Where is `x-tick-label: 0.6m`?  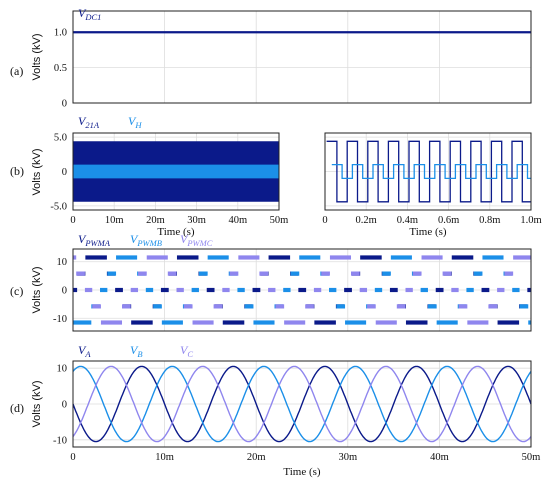
x-tick-label: 0.6m is located at coordinates (448, 220).